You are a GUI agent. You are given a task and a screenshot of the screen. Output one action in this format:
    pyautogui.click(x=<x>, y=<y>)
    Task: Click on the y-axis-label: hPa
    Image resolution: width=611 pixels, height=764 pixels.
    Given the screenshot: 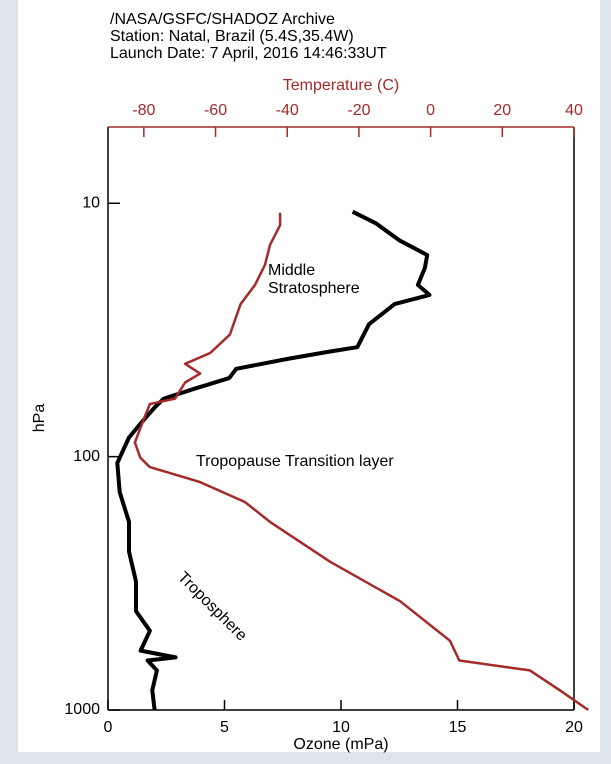 What is the action you would take?
    pyautogui.click(x=39, y=418)
    